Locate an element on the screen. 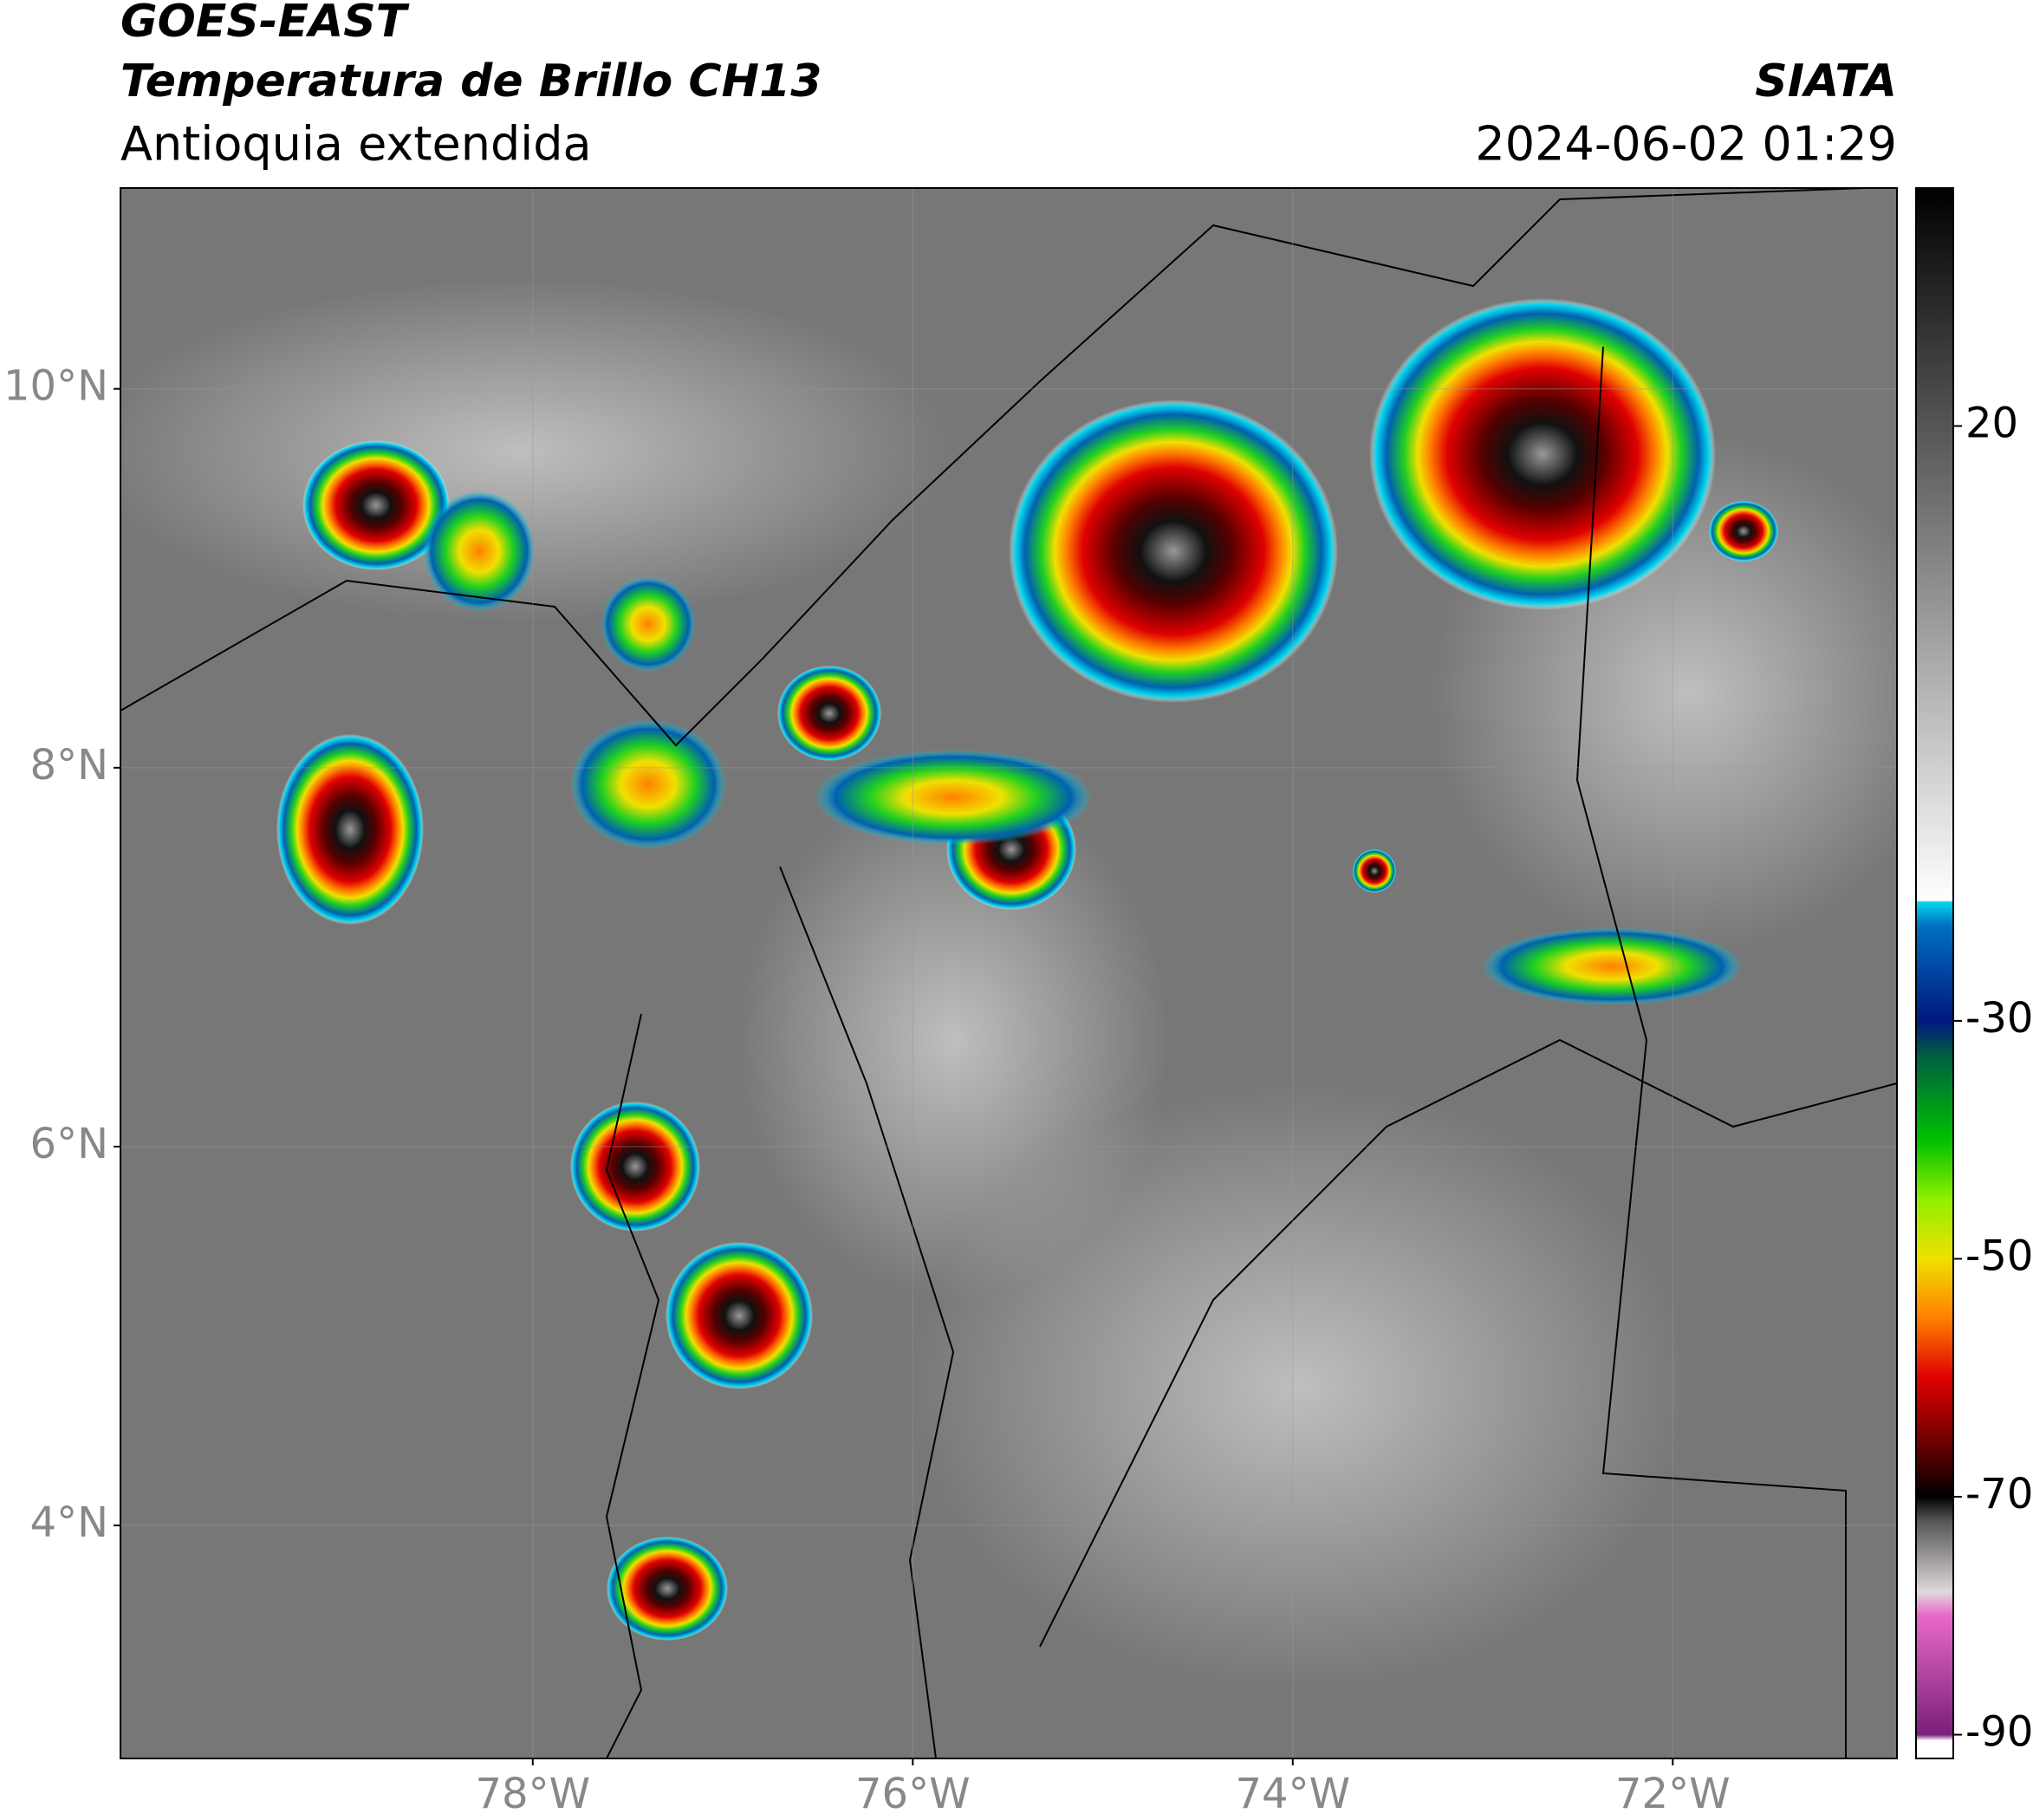 This screenshot has height=1820, width=2033. colorbar-tick-label: -90 is located at coordinates (1999, 1732).